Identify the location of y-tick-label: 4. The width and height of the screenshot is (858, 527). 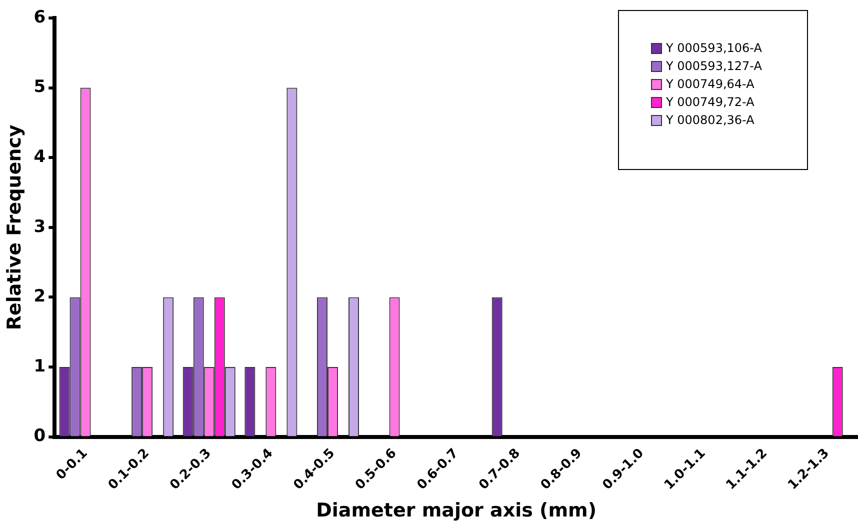
(40, 157).